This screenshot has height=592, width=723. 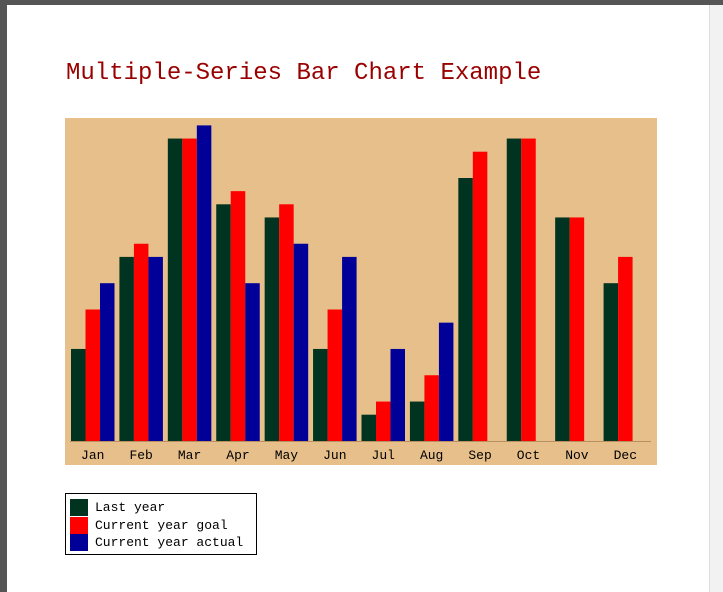 I want to click on x-tick-label: Jan, so click(x=92, y=455).